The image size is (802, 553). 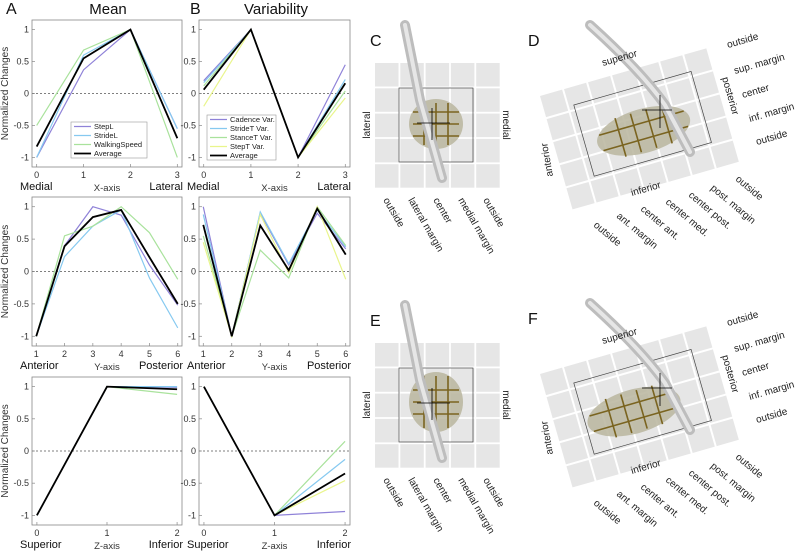 What do you see at coordinates (195, 9) in the screenshot?
I see `panel-letter-b: B` at bounding box center [195, 9].